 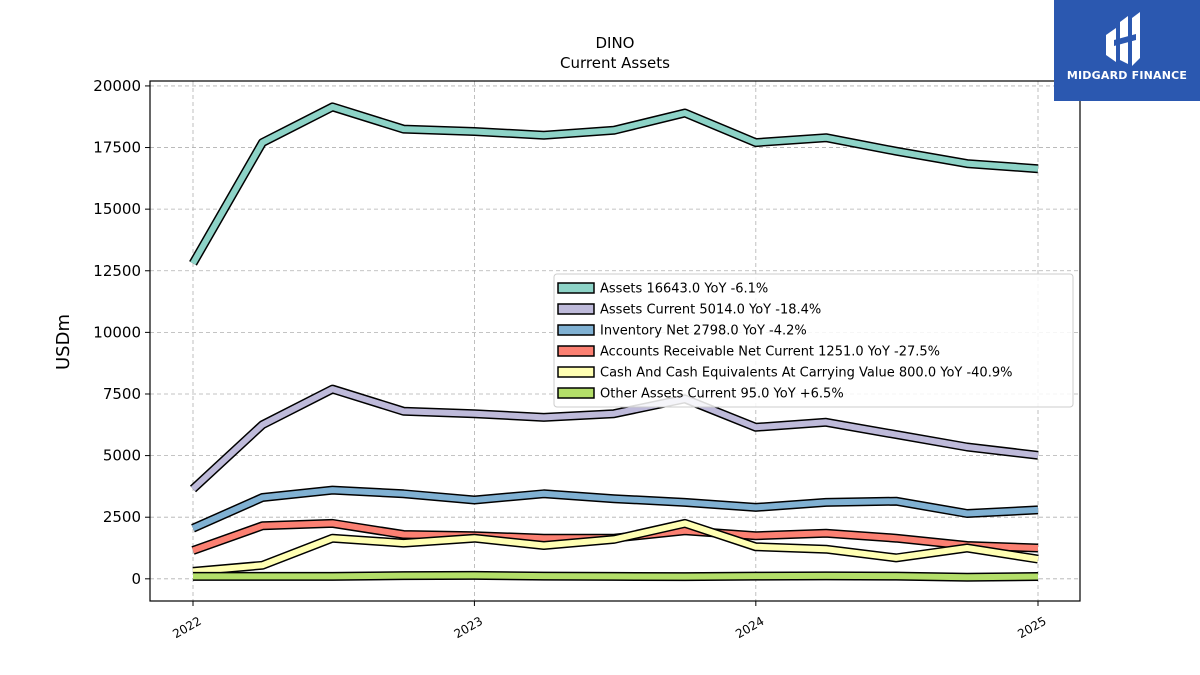 What do you see at coordinates (122, 394) in the screenshot?
I see `y-tick-label: 7500` at bounding box center [122, 394].